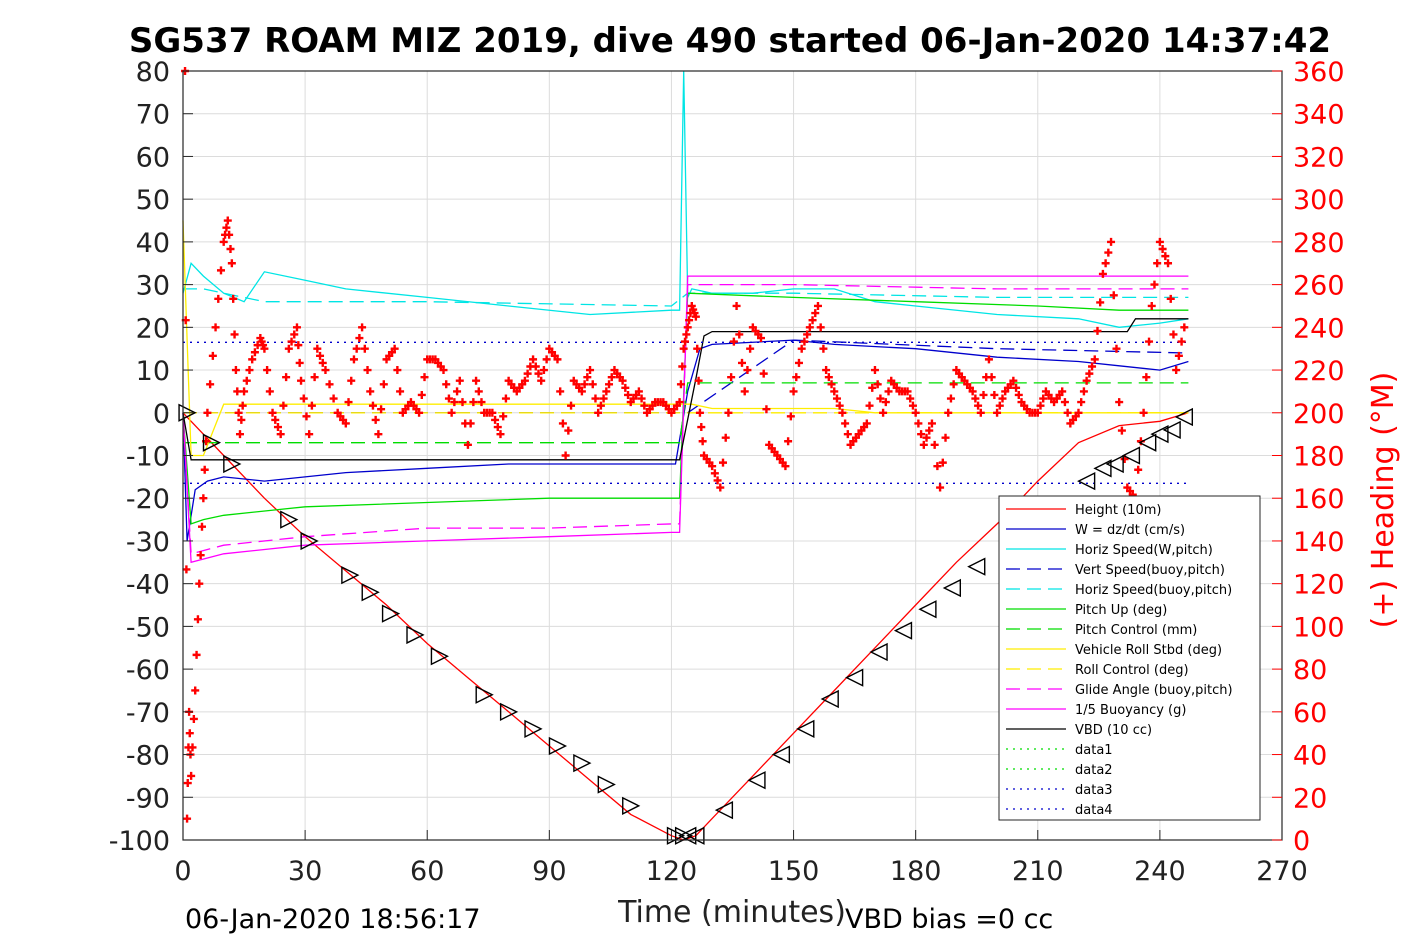 The height and width of the screenshot is (945, 1417). What do you see at coordinates (794, 871) in the screenshot?
I see `x-tick-label: 150` at bounding box center [794, 871].